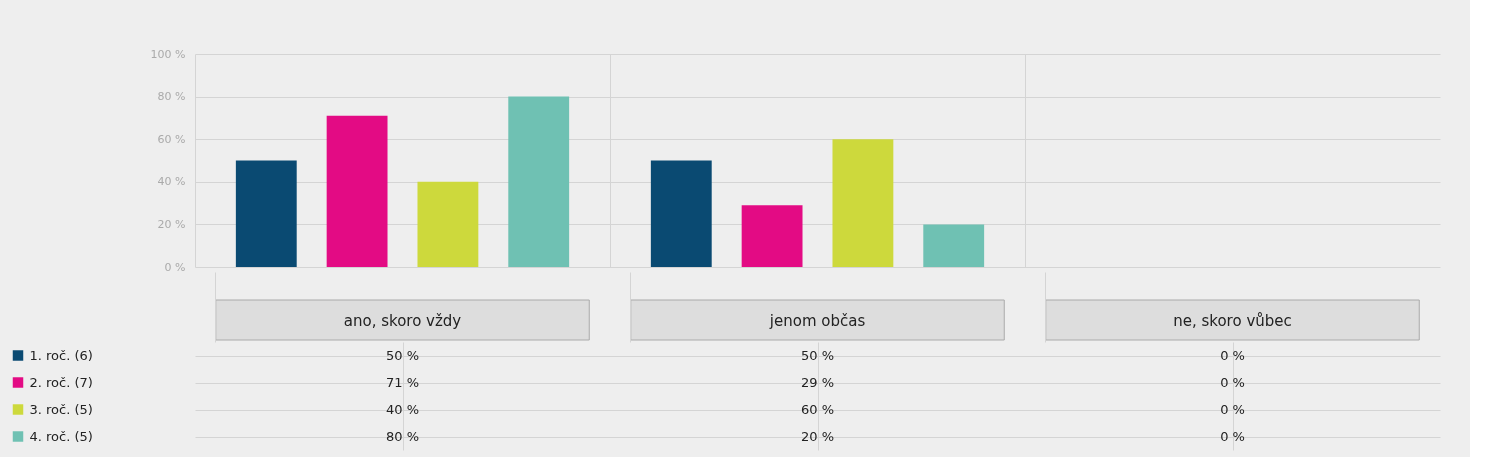 The height and width of the screenshot is (457, 1489). Describe the element at coordinates (171, 182) in the screenshot. I see `y-tick-label: 40 %` at that location.